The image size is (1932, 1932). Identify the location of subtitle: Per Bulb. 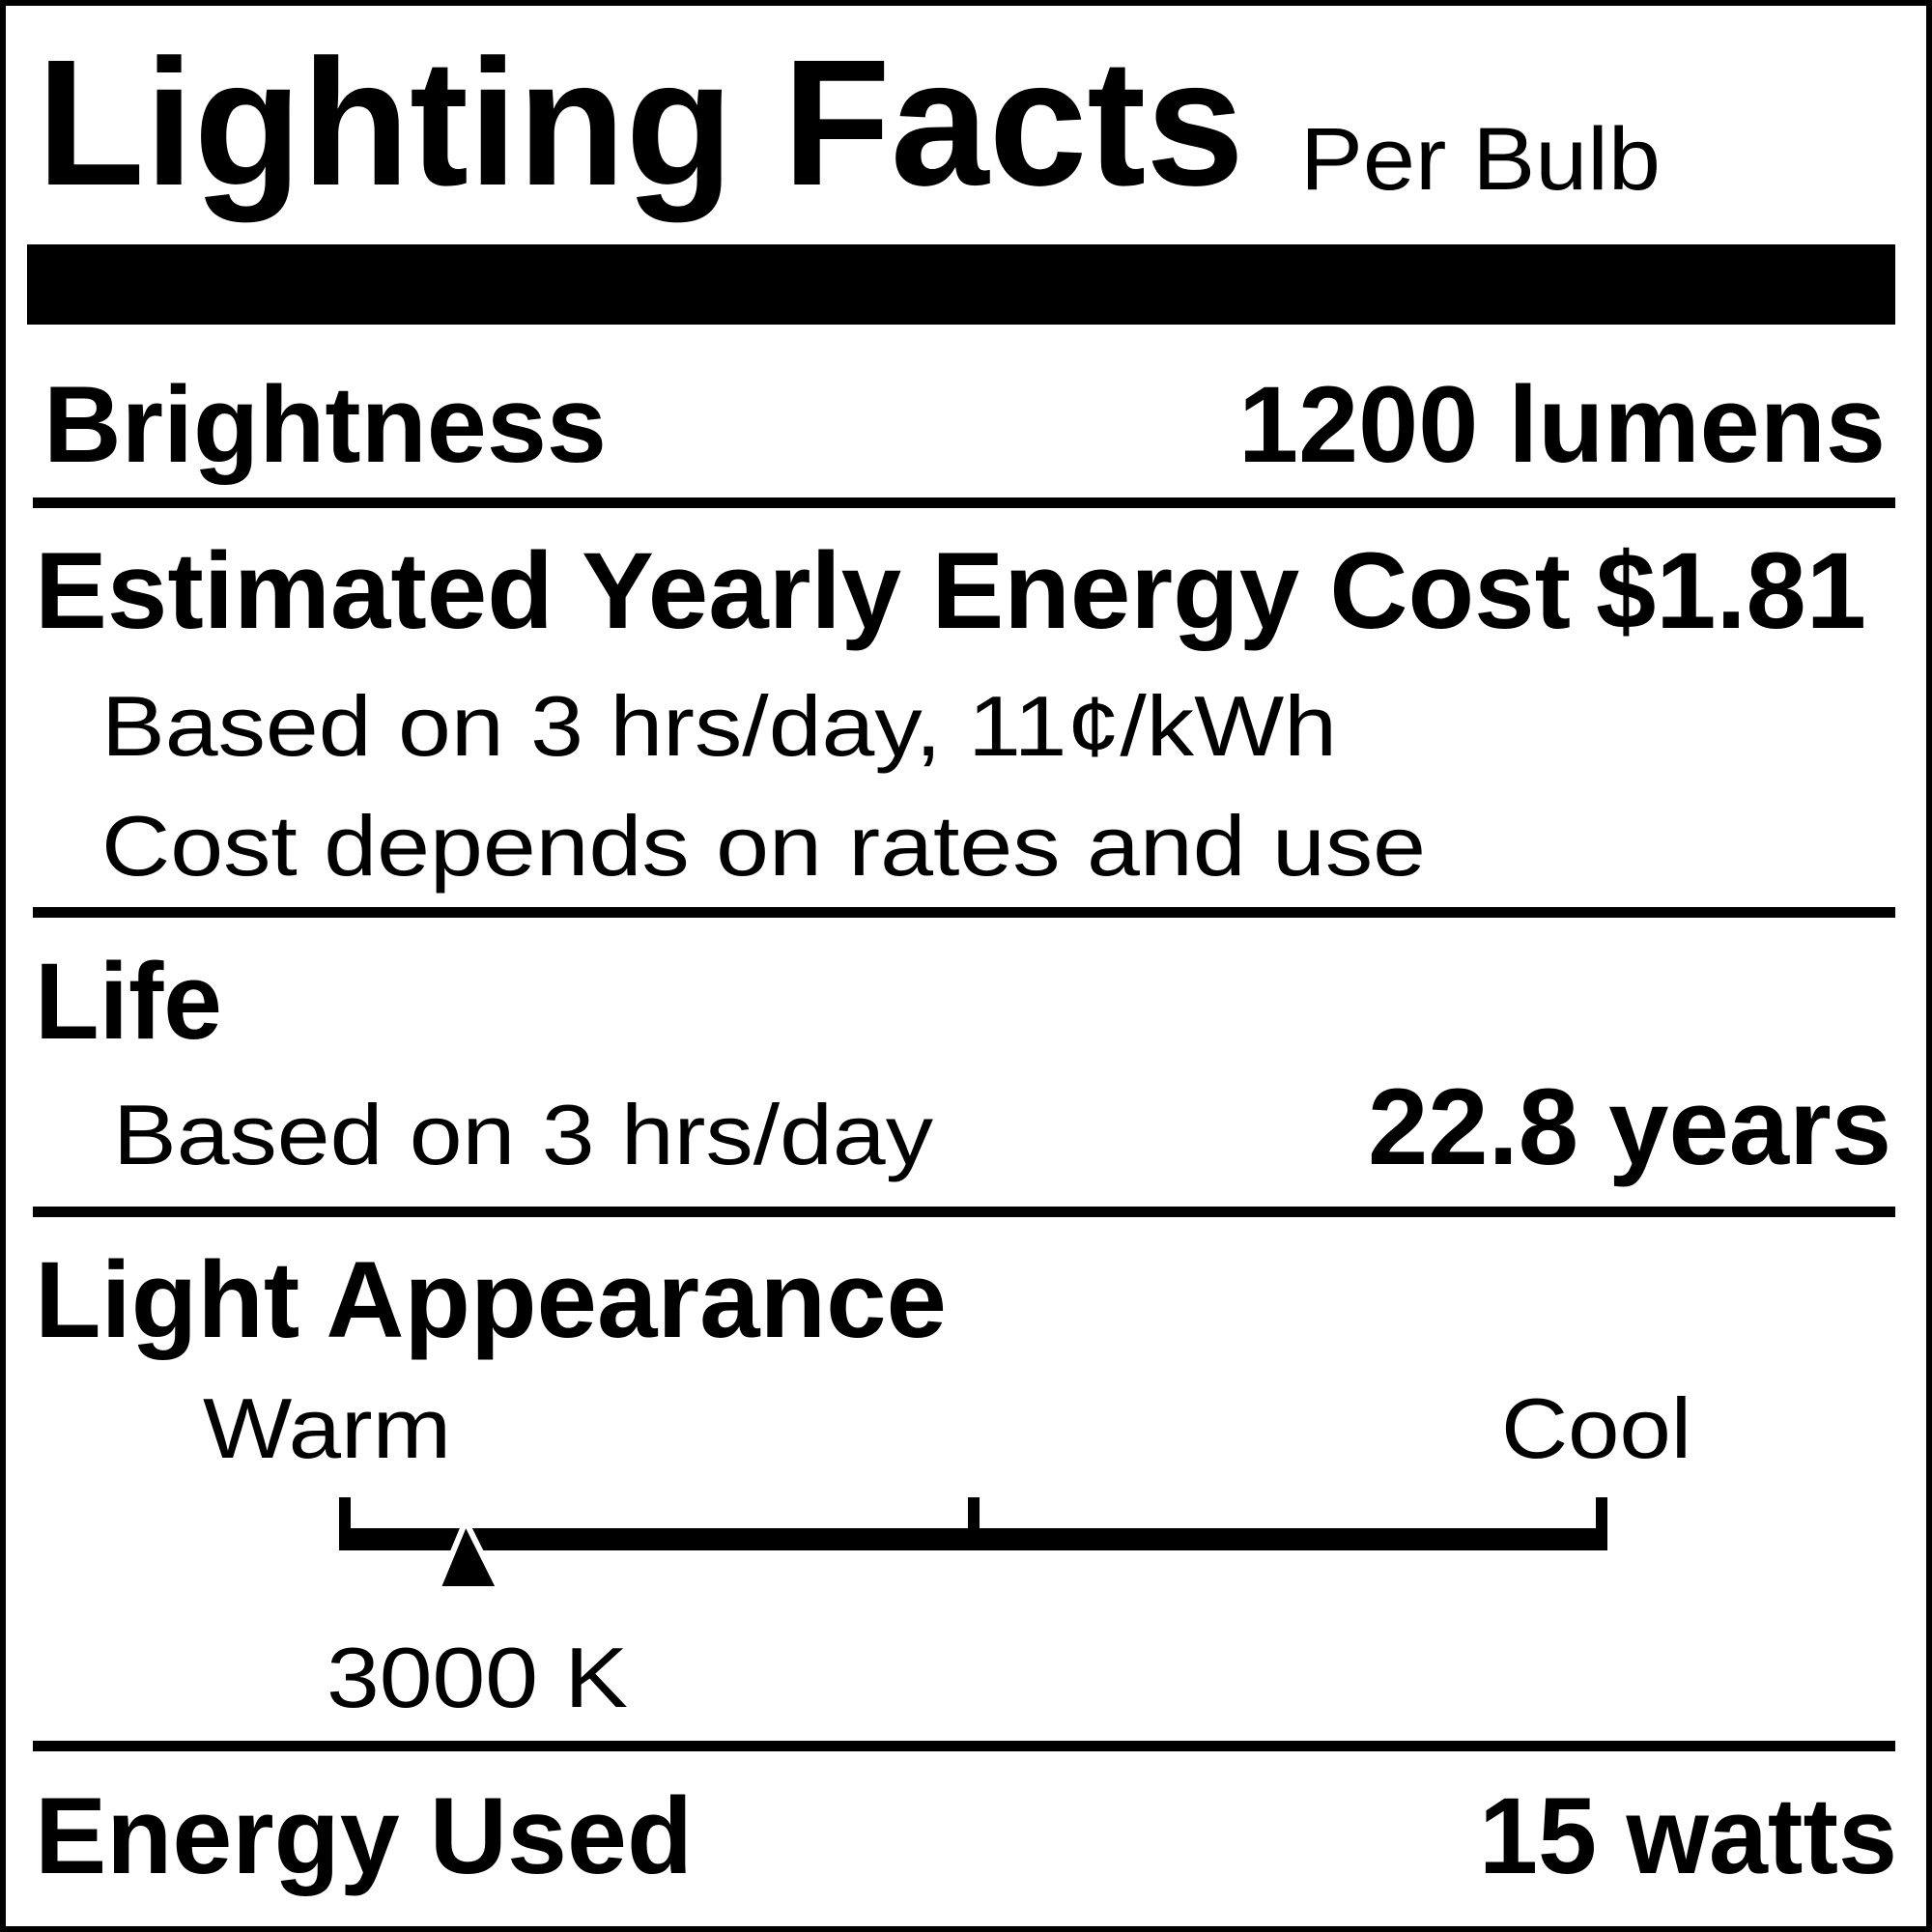
(1480, 159).